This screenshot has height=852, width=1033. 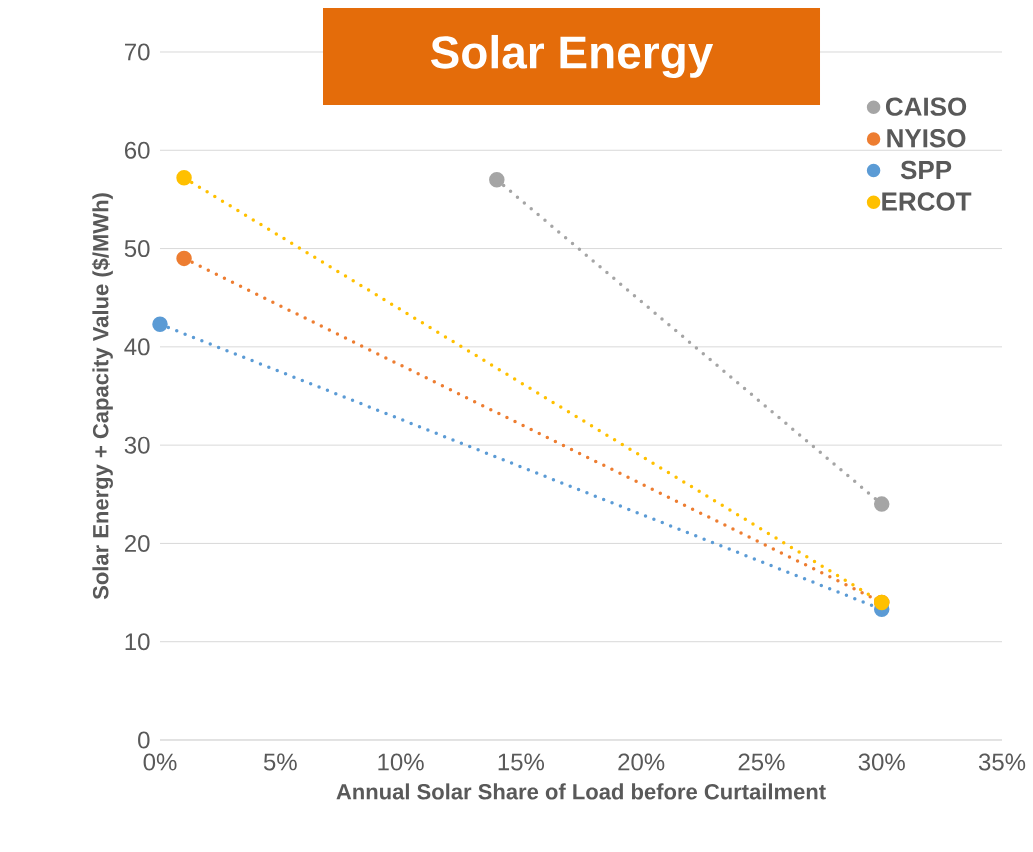 What do you see at coordinates (280, 762) in the screenshot?
I see `x-tick-label: 5%` at bounding box center [280, 762].